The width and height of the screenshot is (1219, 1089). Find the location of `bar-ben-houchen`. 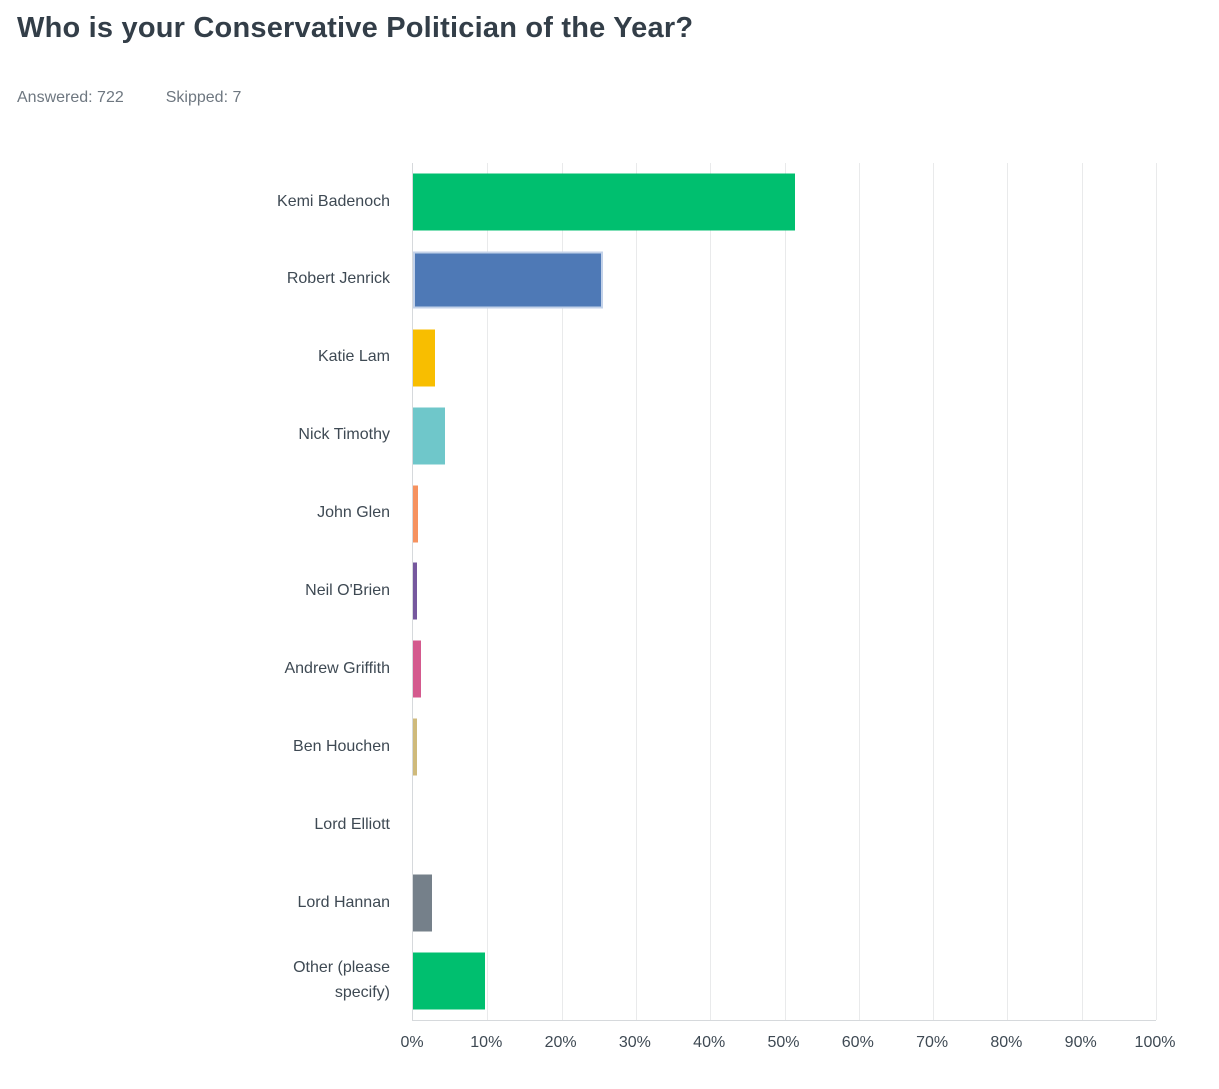

bar-ben-houchen is located at coordinates (415, 747).